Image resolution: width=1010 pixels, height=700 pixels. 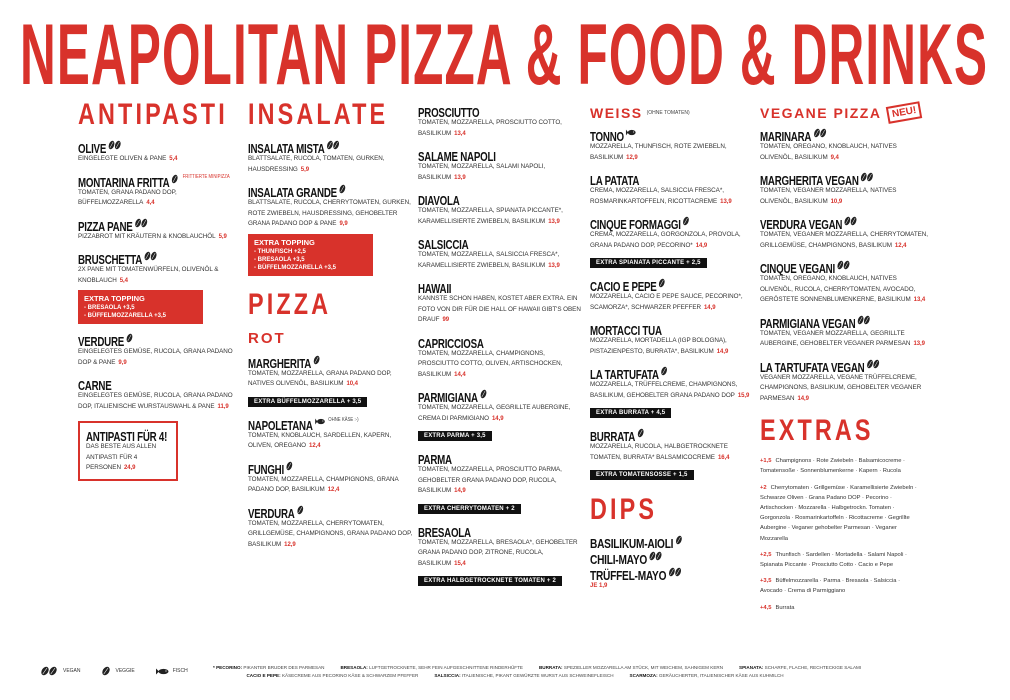 I want to click on item-name: BURRATA, so click(x=613, y=437).